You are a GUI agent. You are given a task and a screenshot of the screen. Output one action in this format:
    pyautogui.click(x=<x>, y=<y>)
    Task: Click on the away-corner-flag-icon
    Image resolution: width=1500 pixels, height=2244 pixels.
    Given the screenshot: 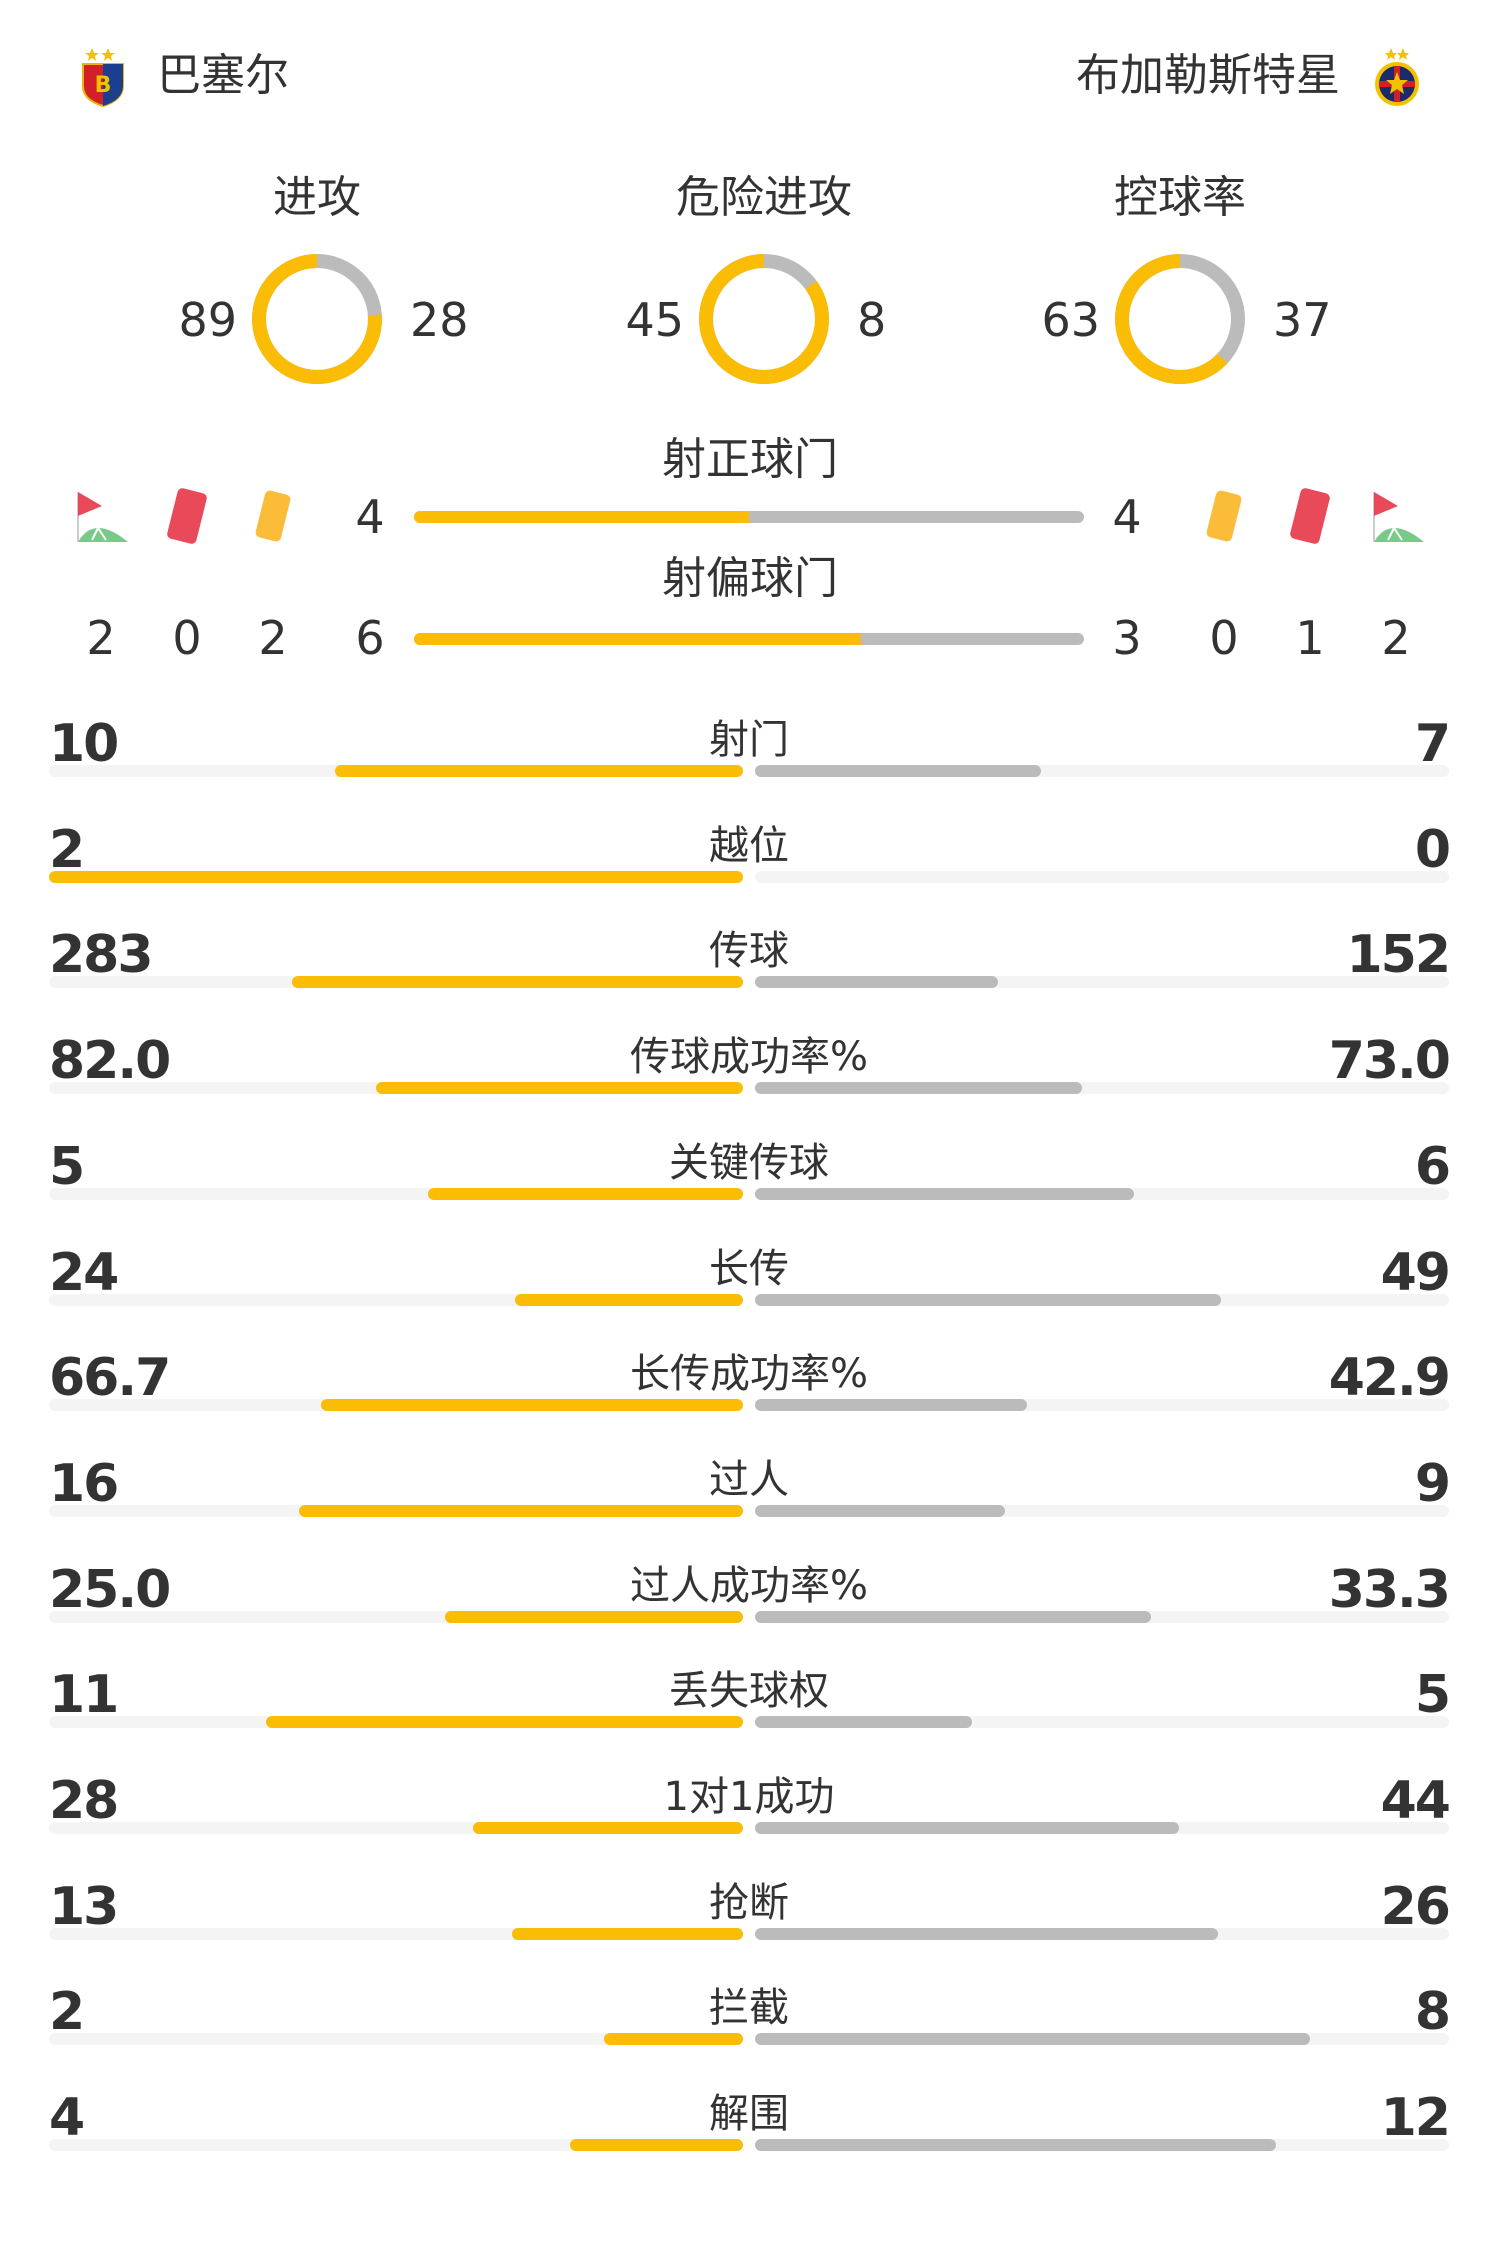 What is the action you would take?
    pyautogui.click(x=1398, y=516)
    